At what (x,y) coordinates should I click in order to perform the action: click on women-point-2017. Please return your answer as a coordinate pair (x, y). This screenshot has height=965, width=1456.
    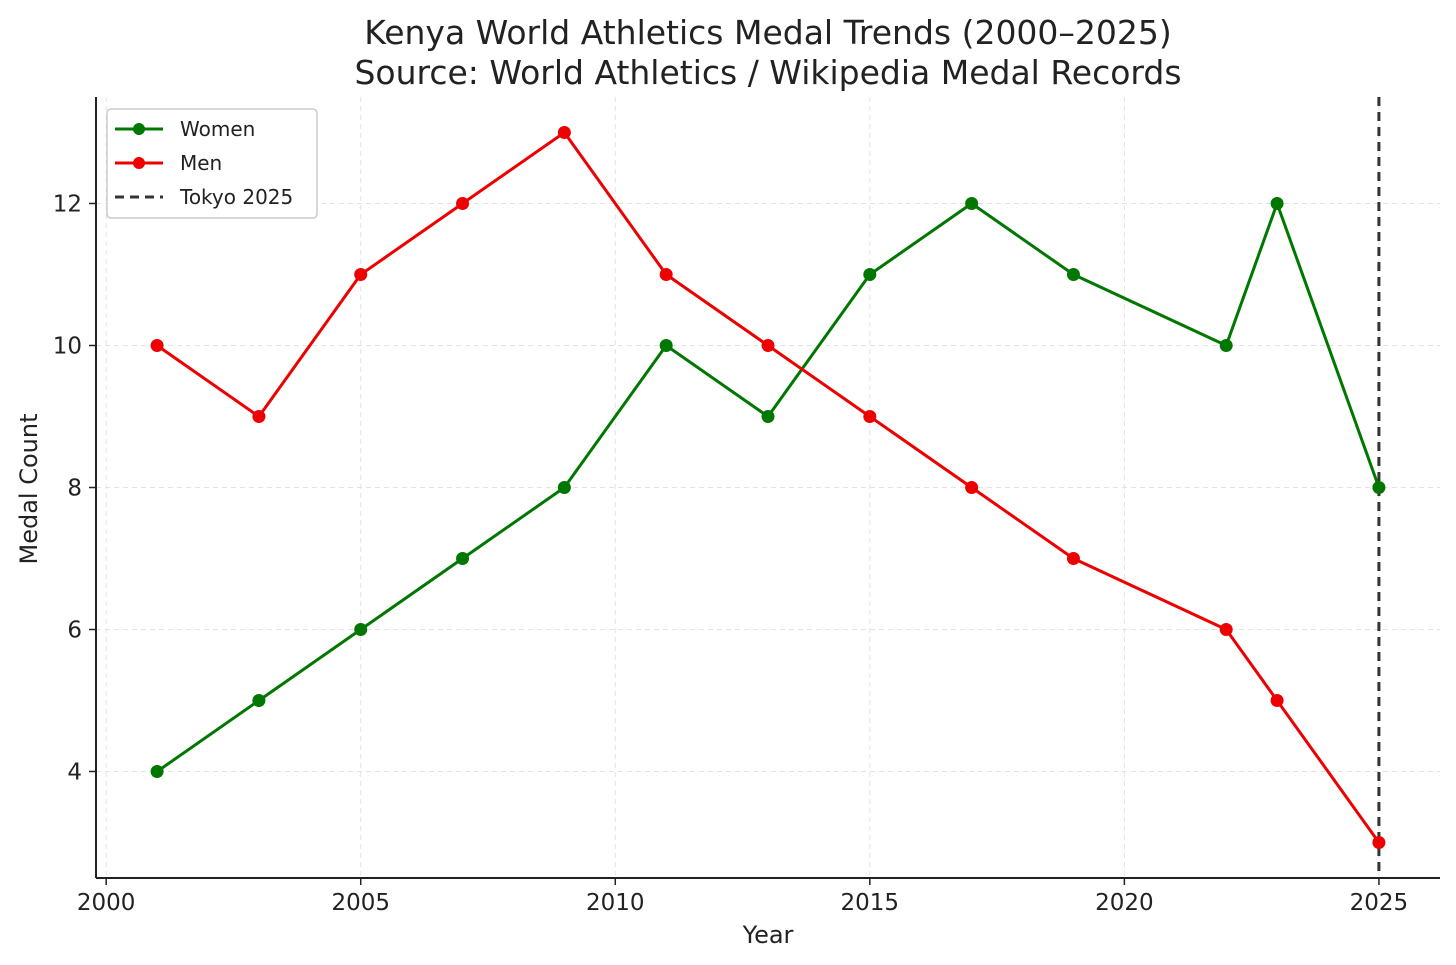
    Looking at the image, I should click on (972, 203).